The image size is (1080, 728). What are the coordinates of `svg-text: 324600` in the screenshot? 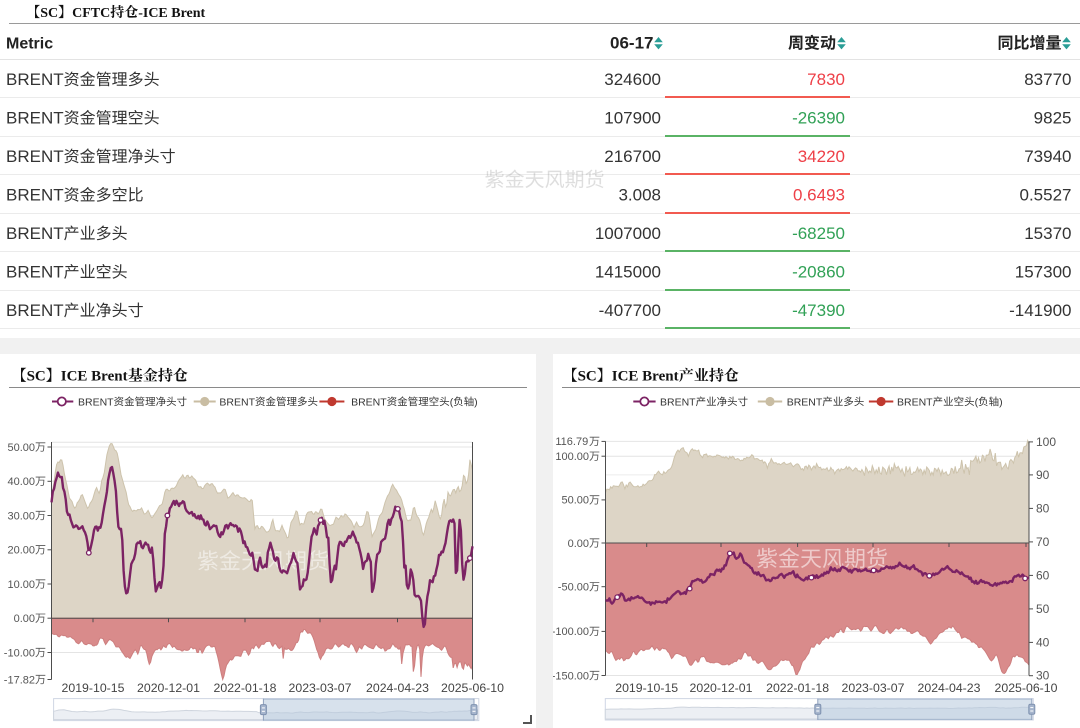 It's located at (632, 79).